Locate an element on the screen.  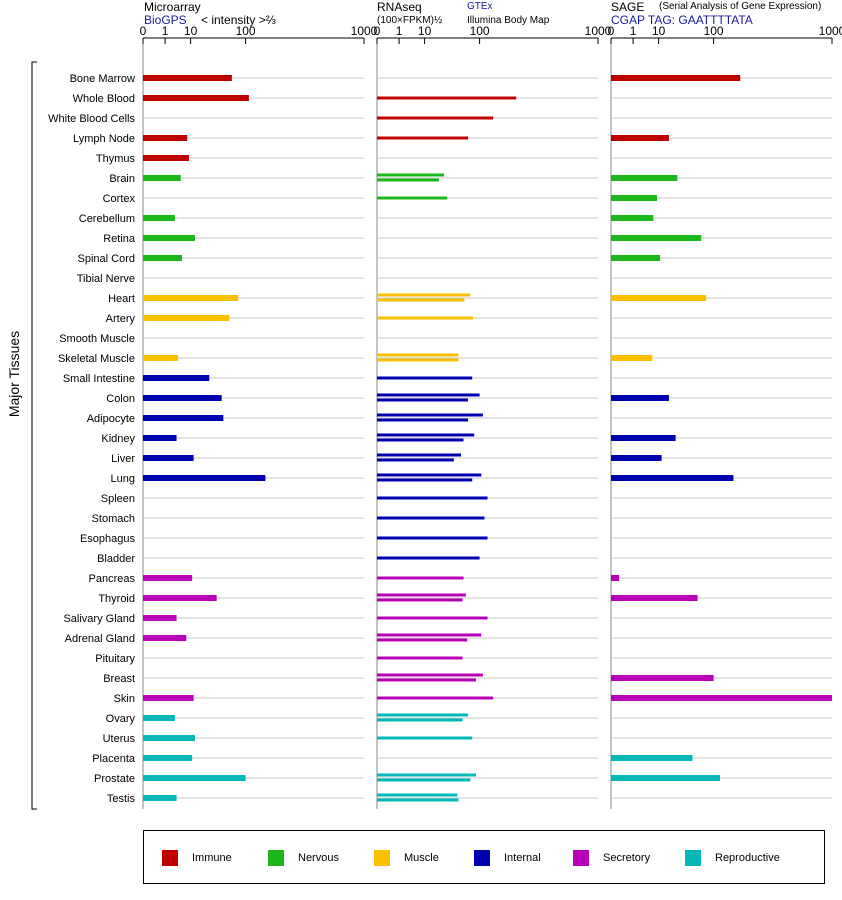
microarray-tick-label: 0 is located at coordinates (143, 31).